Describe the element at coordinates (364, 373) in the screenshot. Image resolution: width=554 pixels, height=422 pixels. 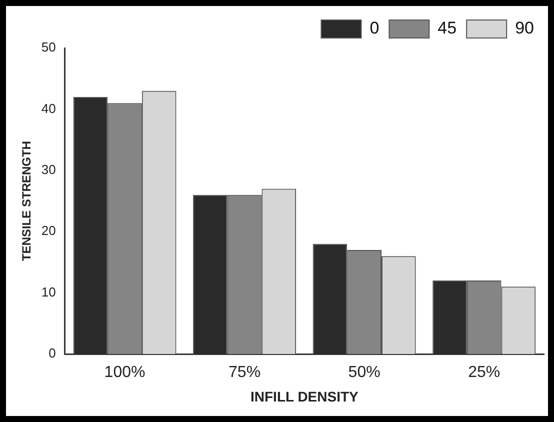
I see `x-tick-label: 50%` at that location.